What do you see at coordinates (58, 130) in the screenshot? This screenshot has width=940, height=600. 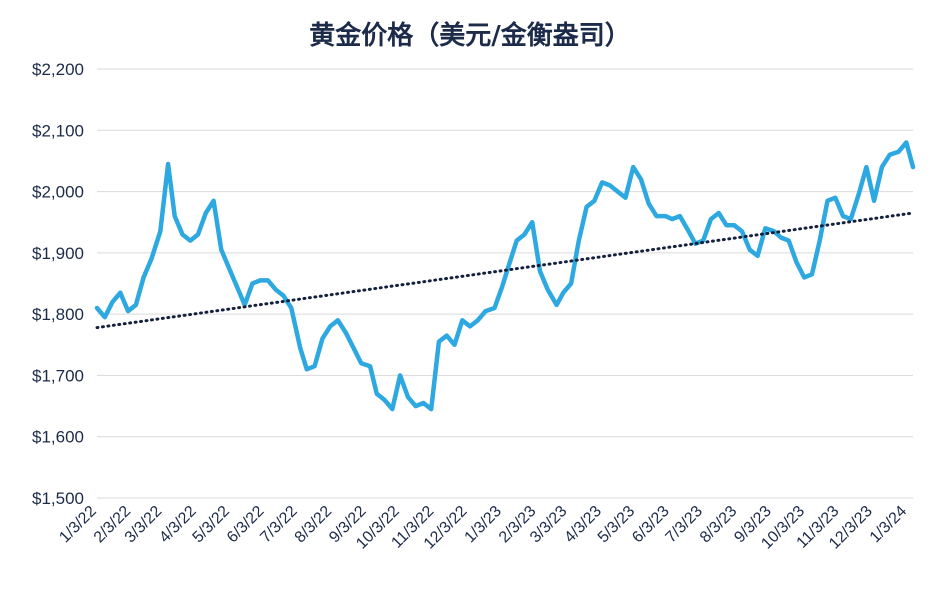 I see `y-tick-label: $2,100` at bounding box center [58, 130].